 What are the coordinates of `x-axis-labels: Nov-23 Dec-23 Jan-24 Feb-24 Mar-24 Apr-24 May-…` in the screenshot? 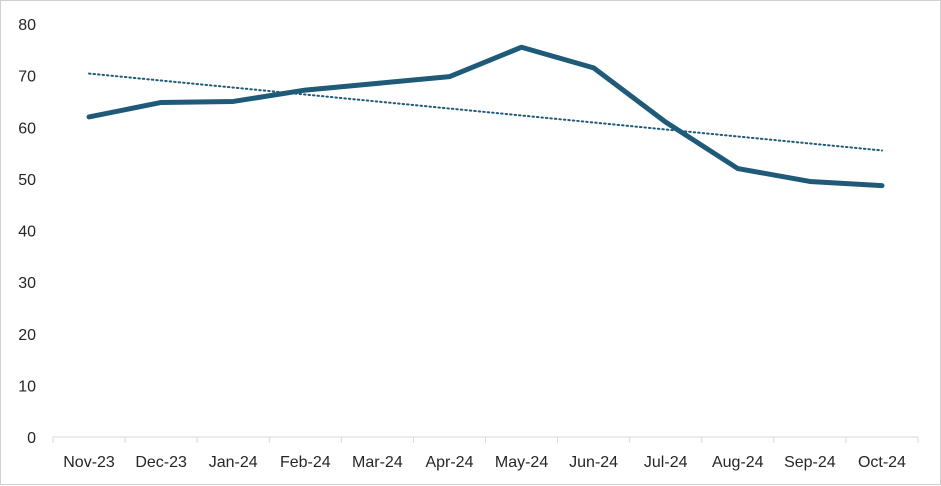 It's located at (484, 462).